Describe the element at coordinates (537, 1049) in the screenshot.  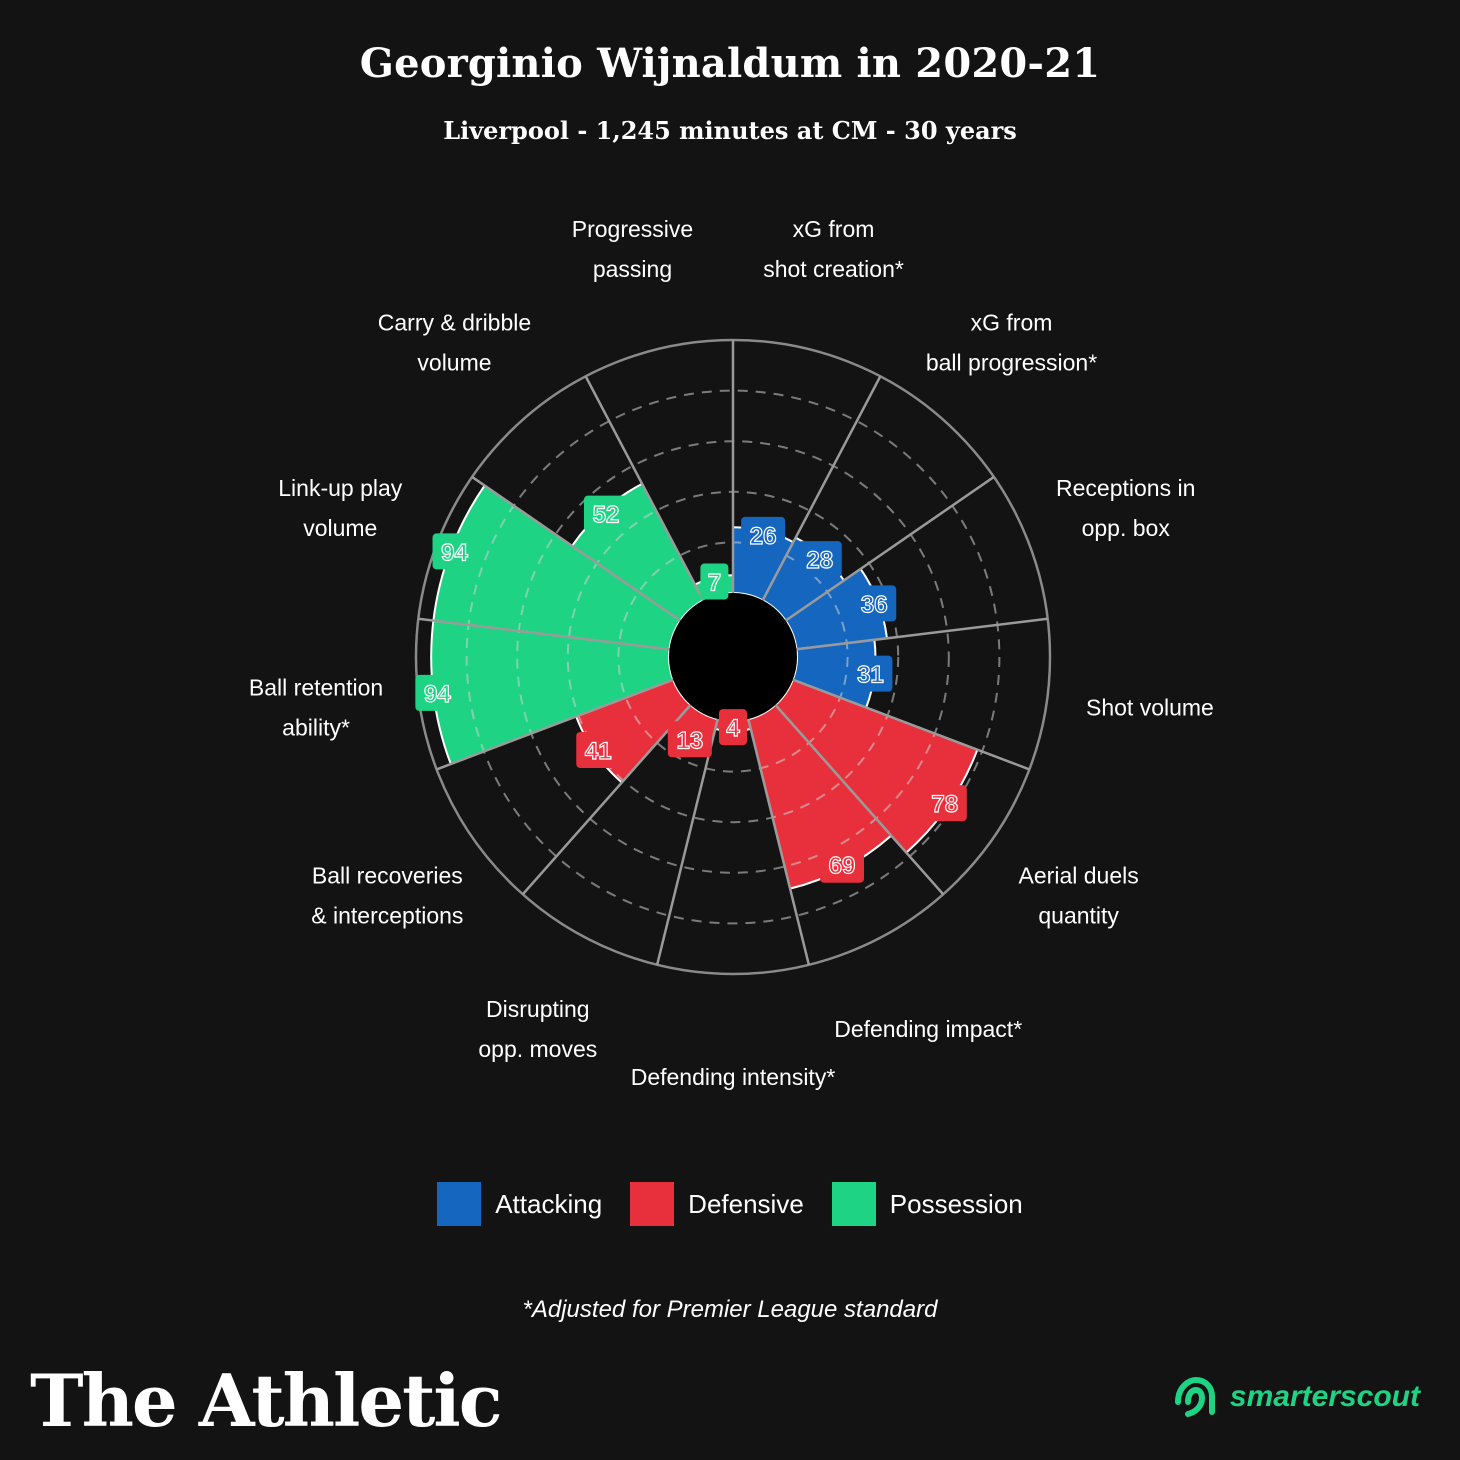
I see `category-label-line: opp. moves` at that location.